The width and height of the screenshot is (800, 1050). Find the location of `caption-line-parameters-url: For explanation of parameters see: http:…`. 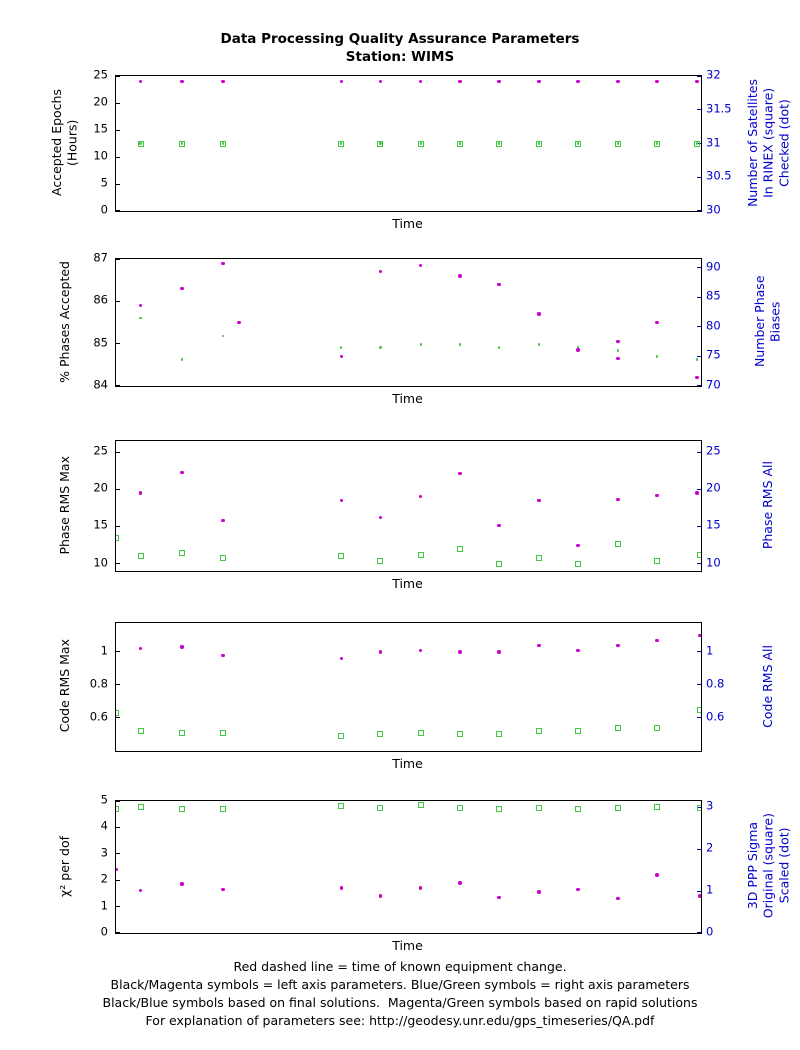

caption-line-parameters-url: For explanation of parameters see: http:… is located at coordinates (400, 1021).